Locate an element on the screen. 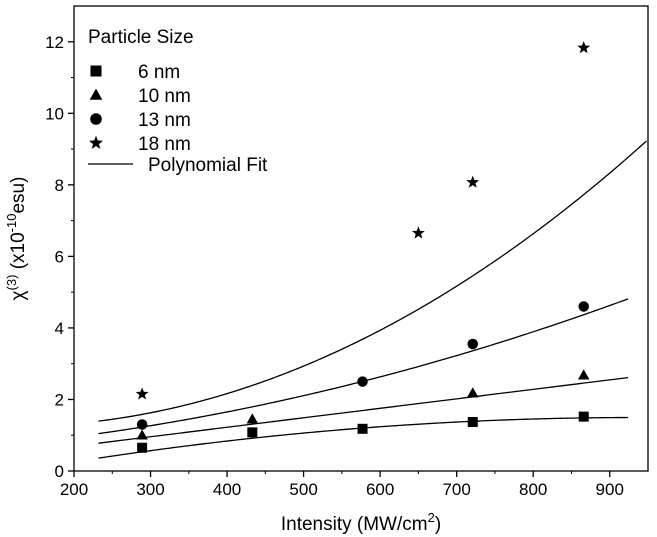  y-tick-label: 6 is located at coordinates (59, 256).